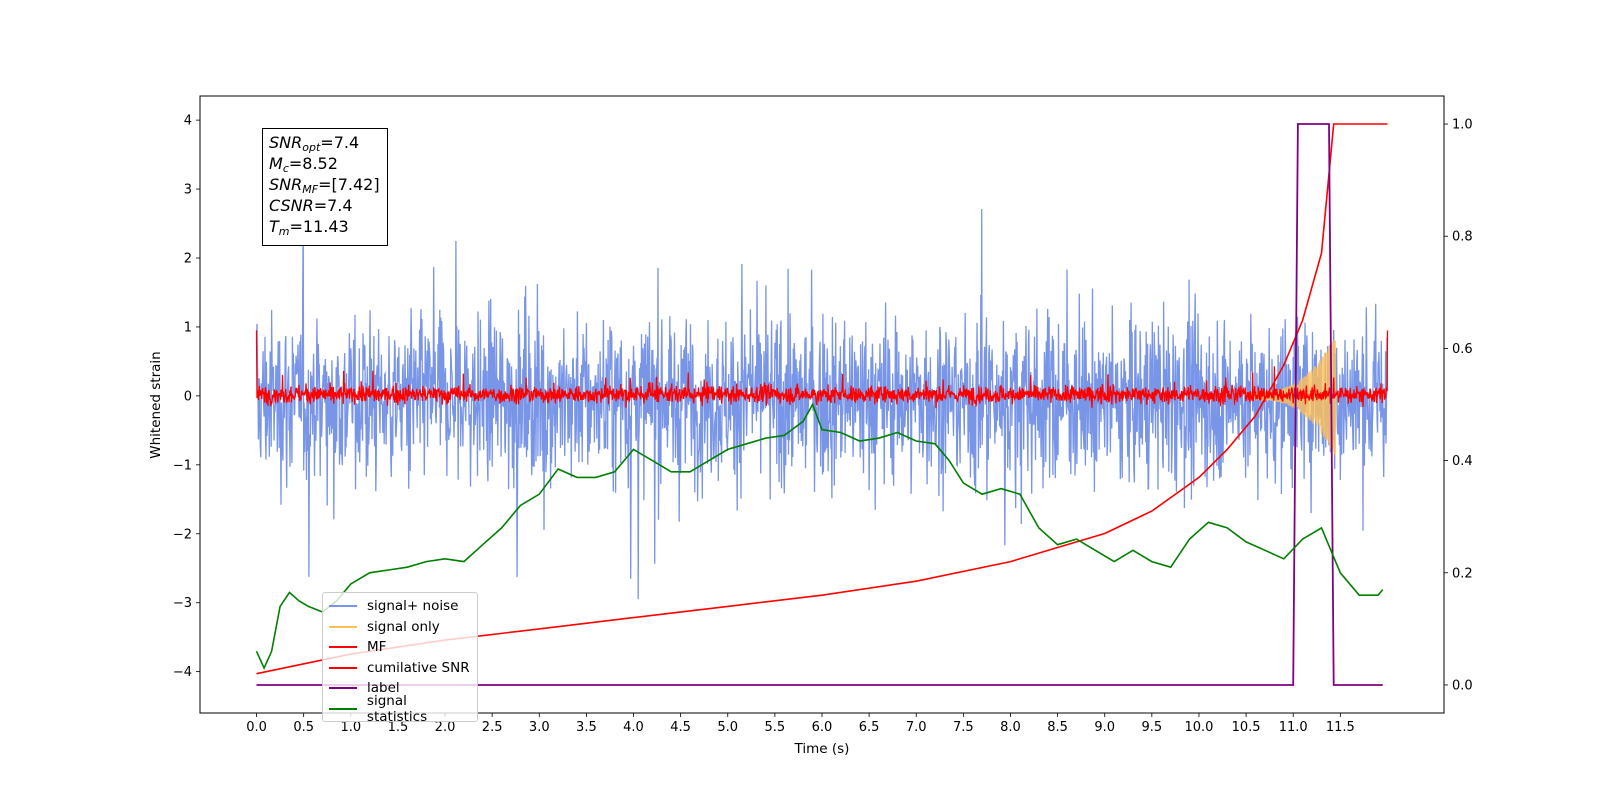 Image resolution: width=1600 pixels, height=800 pixels. Describe the element at coordinates (156, 404) in the screenshot. I see `y-axis-label: Whitened strain` at that location.